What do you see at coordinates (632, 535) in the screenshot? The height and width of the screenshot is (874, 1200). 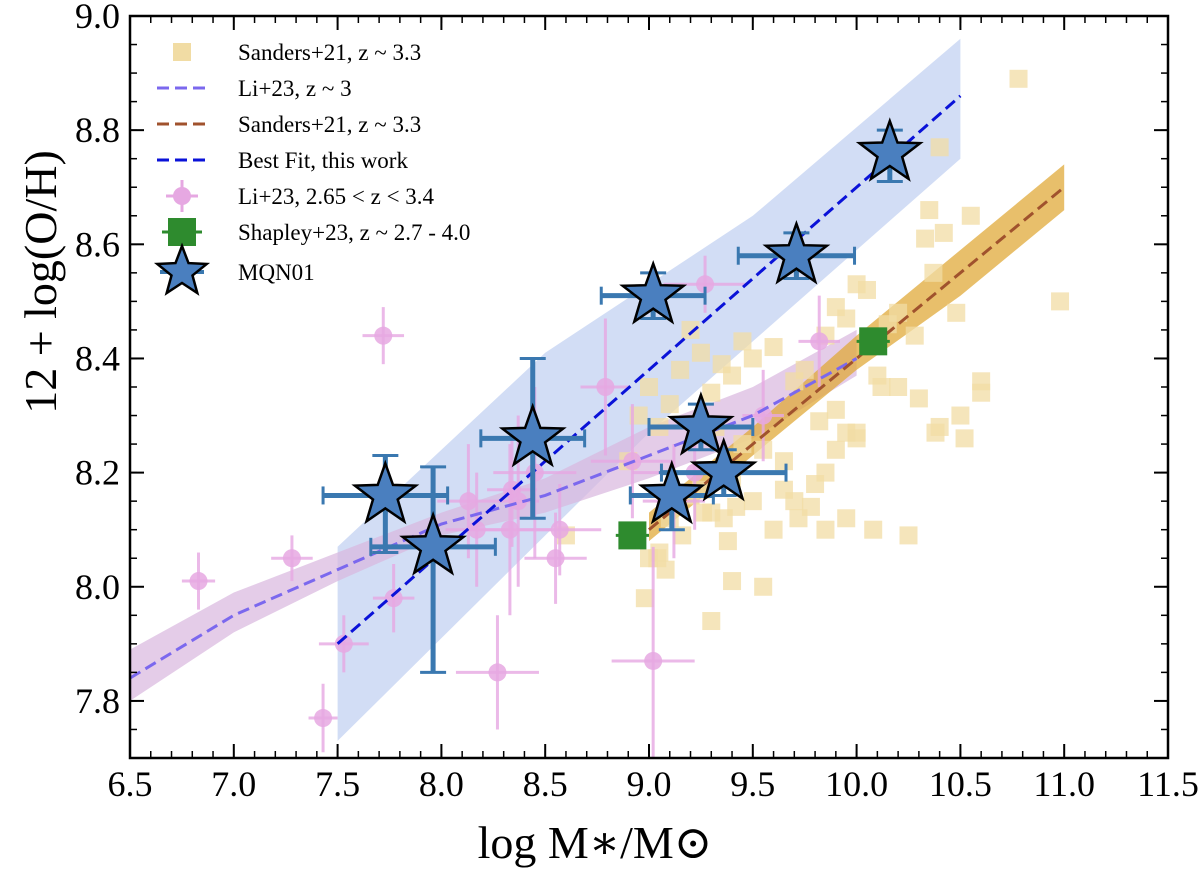 I see `shapley23-point` at bounding box center [632, 535].